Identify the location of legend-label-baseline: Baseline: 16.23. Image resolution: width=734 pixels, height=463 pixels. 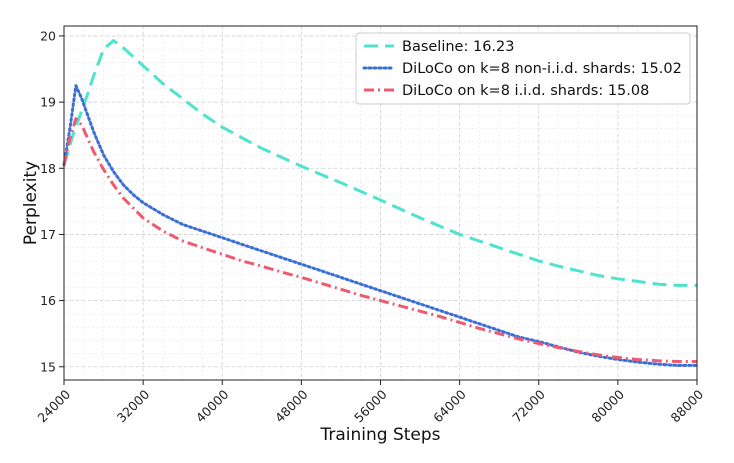
(458, 47).